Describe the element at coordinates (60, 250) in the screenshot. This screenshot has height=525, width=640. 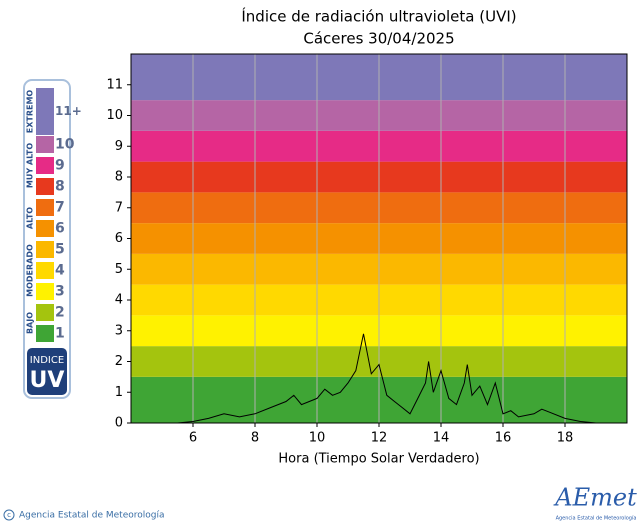
I see `legend-level: 5` at that location.